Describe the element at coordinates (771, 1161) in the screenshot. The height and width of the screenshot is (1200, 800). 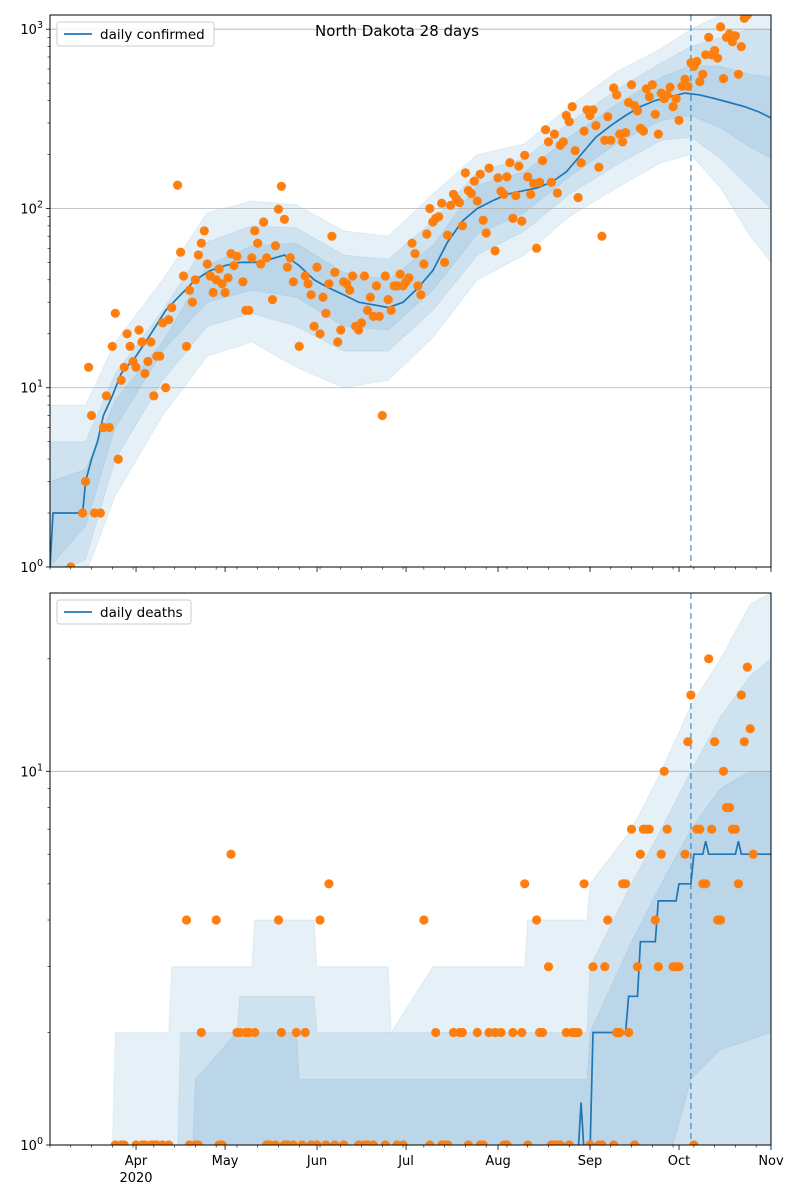
I see `x-tick-label: Nov` at that location.